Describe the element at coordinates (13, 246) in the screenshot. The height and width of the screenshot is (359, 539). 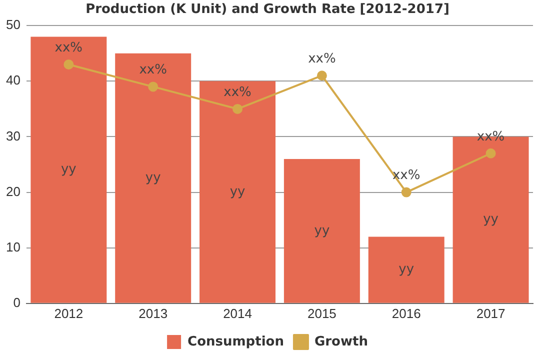
I see `y-tick-label: 10` at that location.